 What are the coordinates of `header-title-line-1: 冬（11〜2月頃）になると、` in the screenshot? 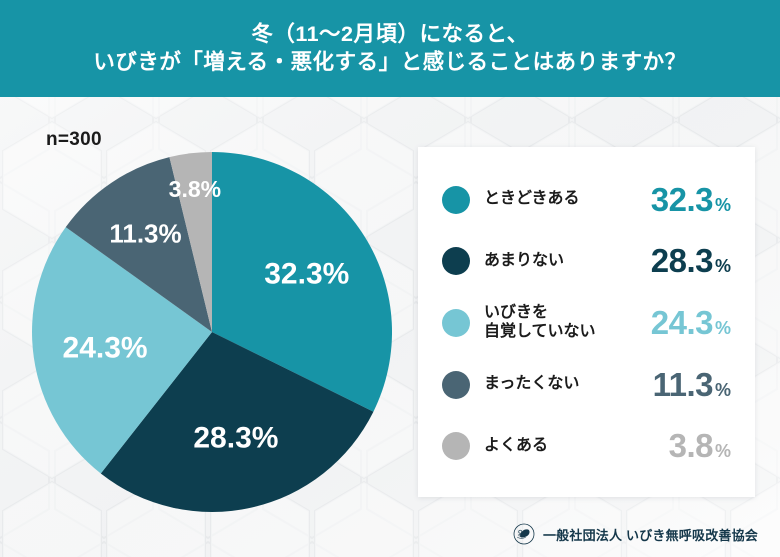 It's located at (390, 33).